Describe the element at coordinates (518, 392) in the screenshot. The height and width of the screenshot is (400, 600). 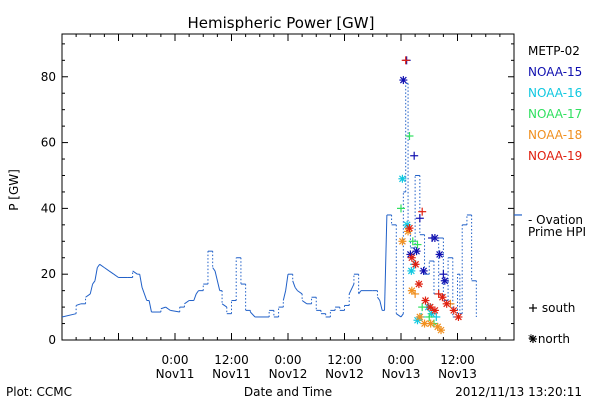
I see `timestamp: 2012/11/13 13:20:11` at that location.